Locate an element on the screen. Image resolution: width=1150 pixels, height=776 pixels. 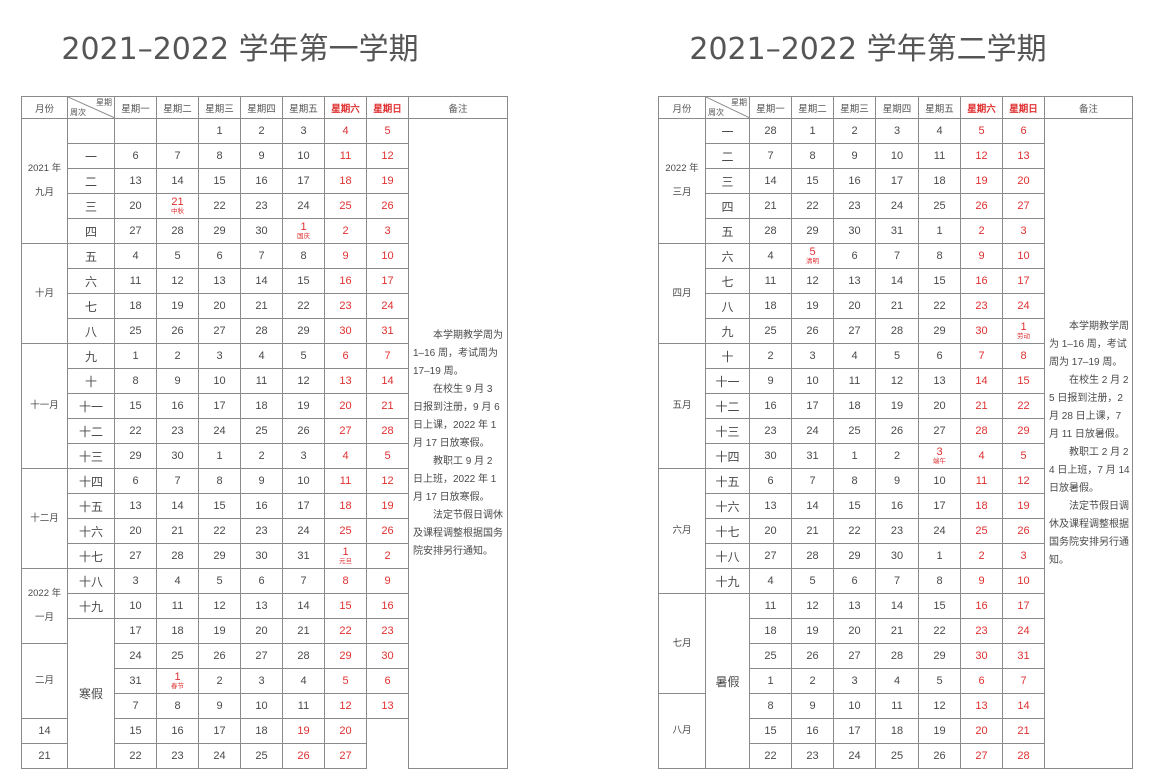
date-cell: 24 is located at coordinates (219, 431).